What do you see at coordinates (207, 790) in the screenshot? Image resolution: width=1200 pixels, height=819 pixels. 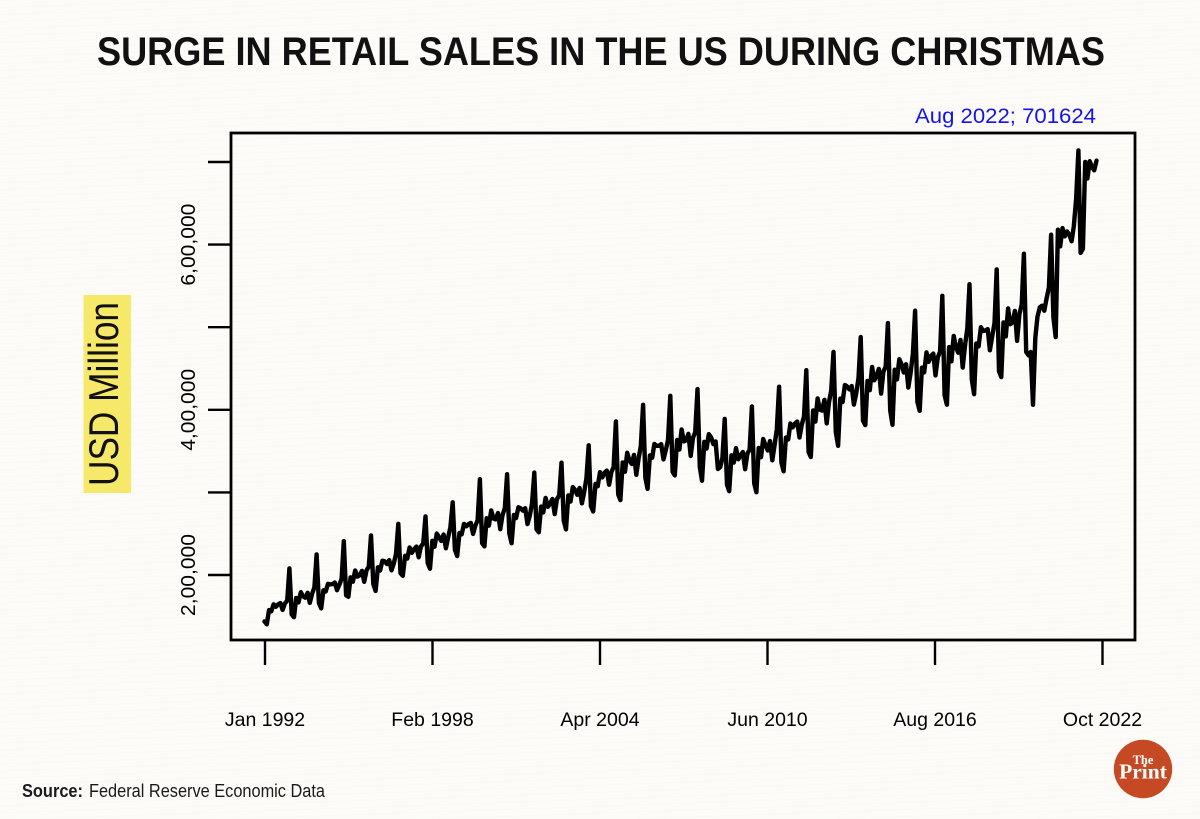 I see `svg-text: Federal Reserve Economic Data` at bounding box center [207, 790].